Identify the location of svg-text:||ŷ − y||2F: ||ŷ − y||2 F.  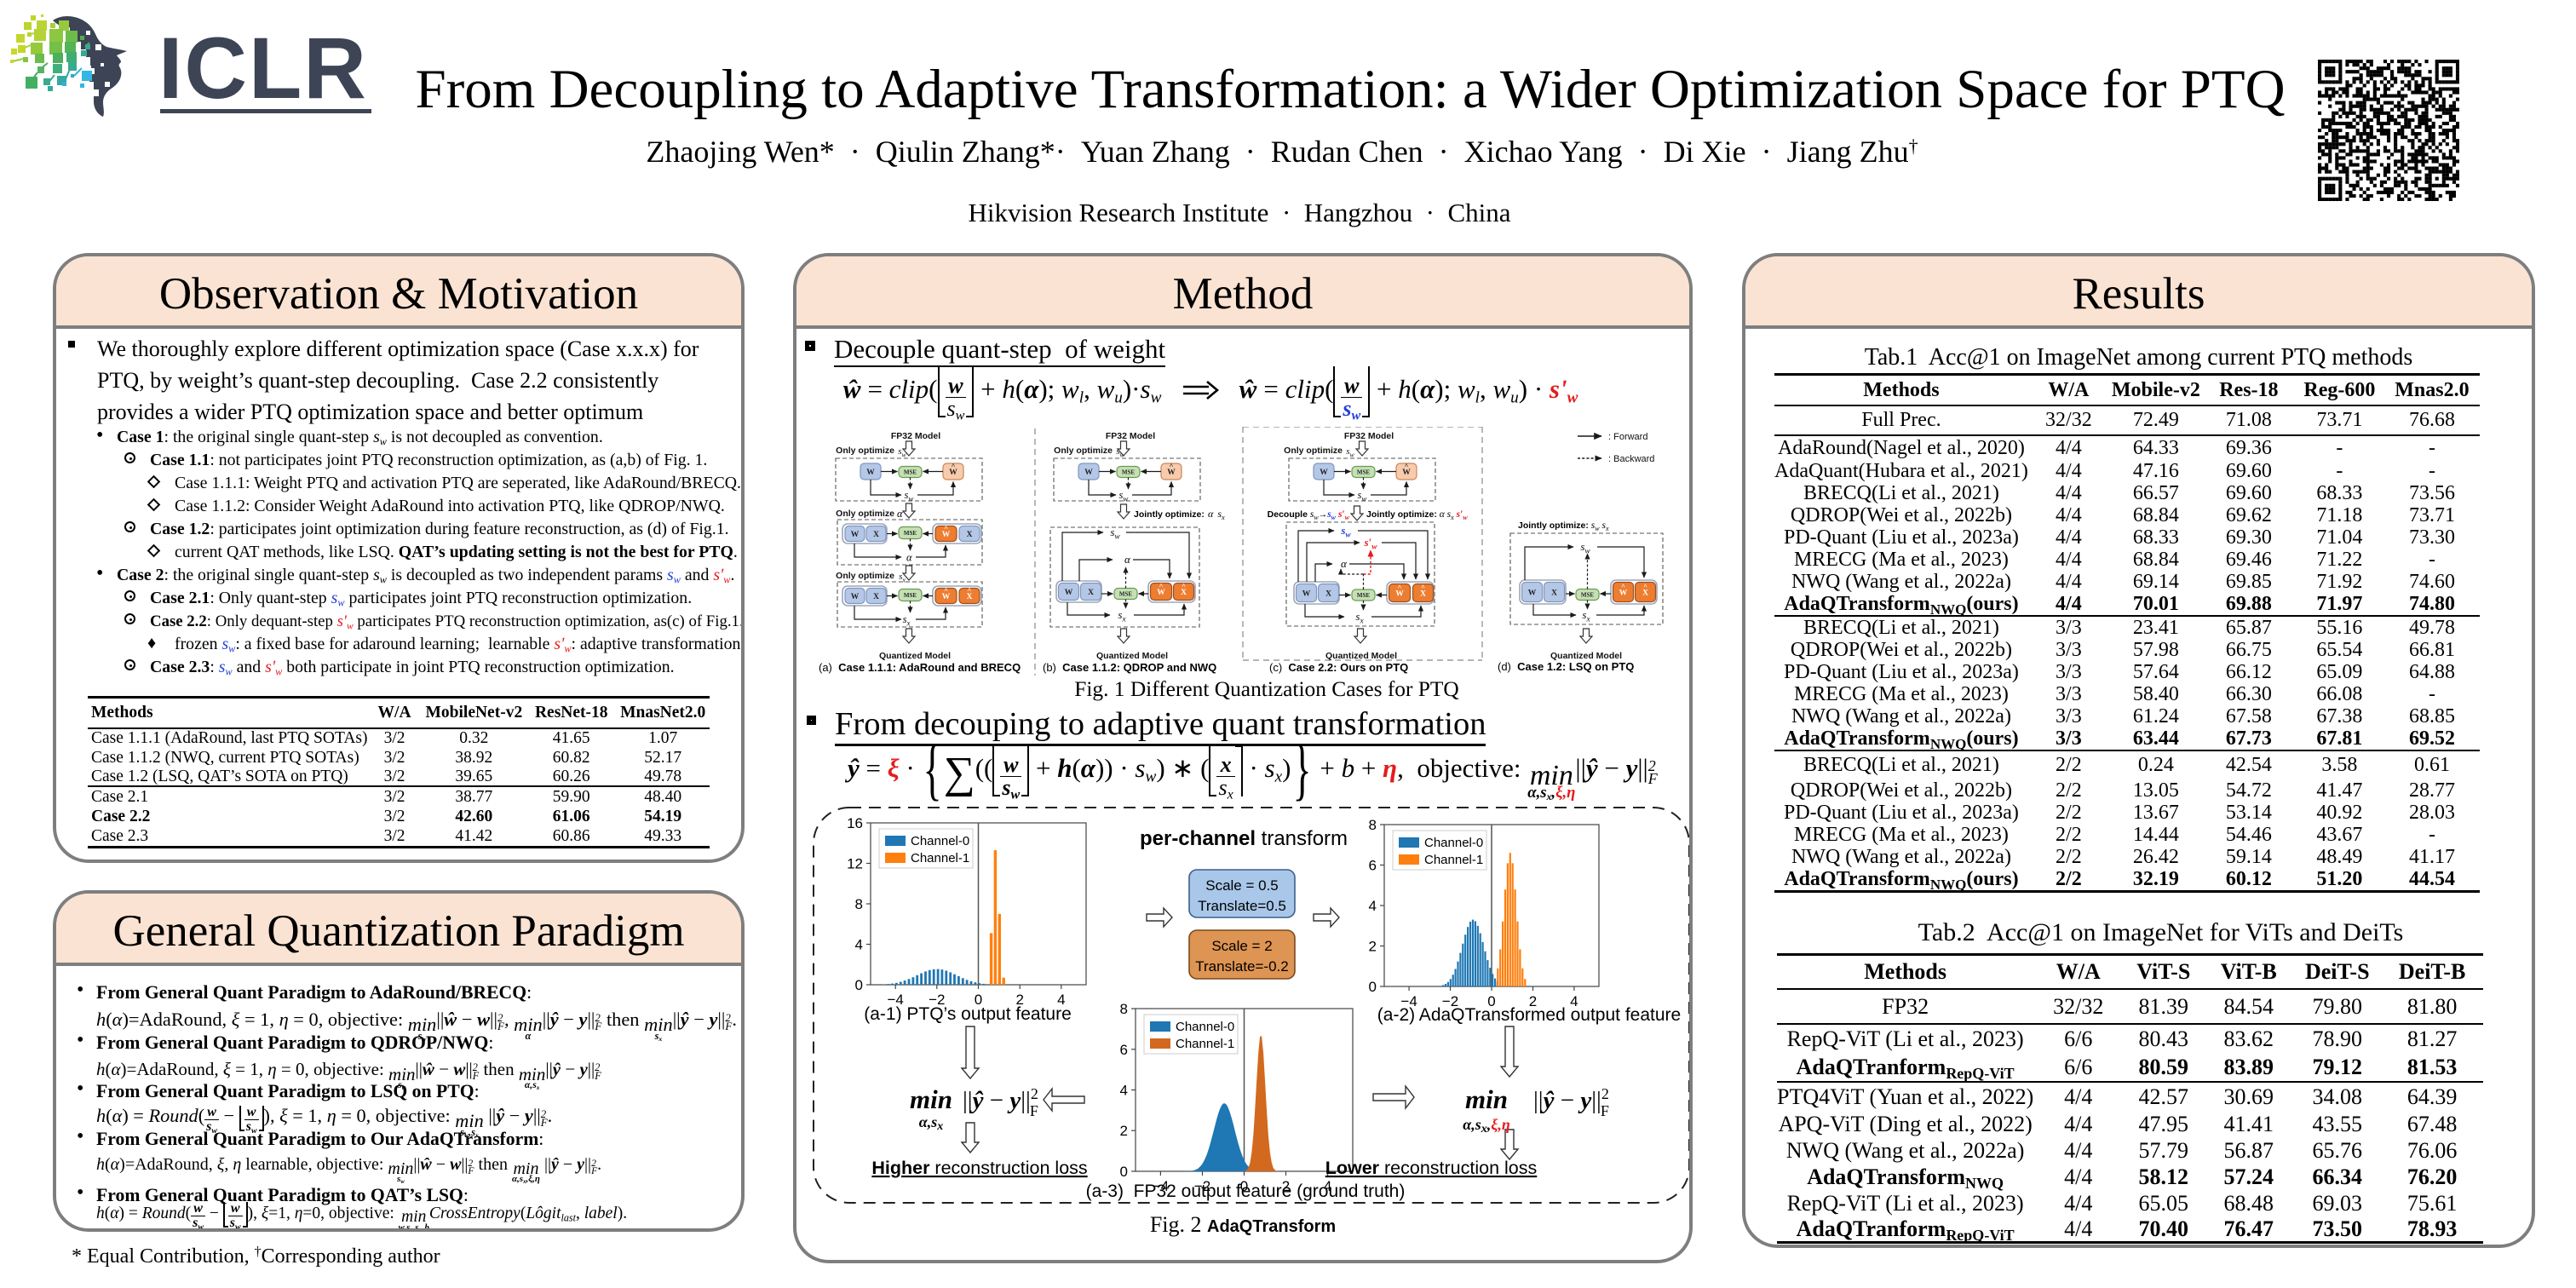
(1000, 1102).